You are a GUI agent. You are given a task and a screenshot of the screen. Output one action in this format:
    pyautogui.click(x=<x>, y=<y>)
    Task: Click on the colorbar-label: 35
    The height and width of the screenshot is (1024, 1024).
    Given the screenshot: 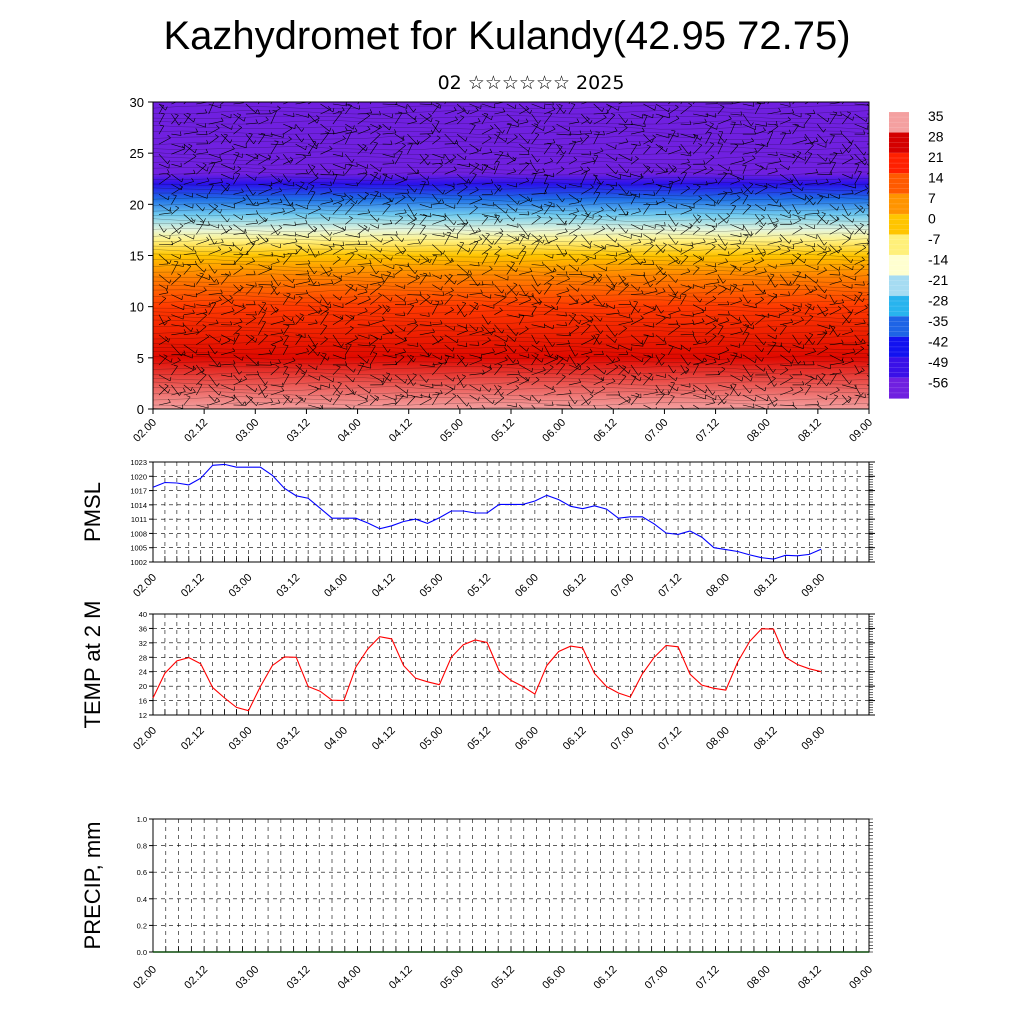 What is the action you would take?
    pyautogui.click(x=936, y=116)
    